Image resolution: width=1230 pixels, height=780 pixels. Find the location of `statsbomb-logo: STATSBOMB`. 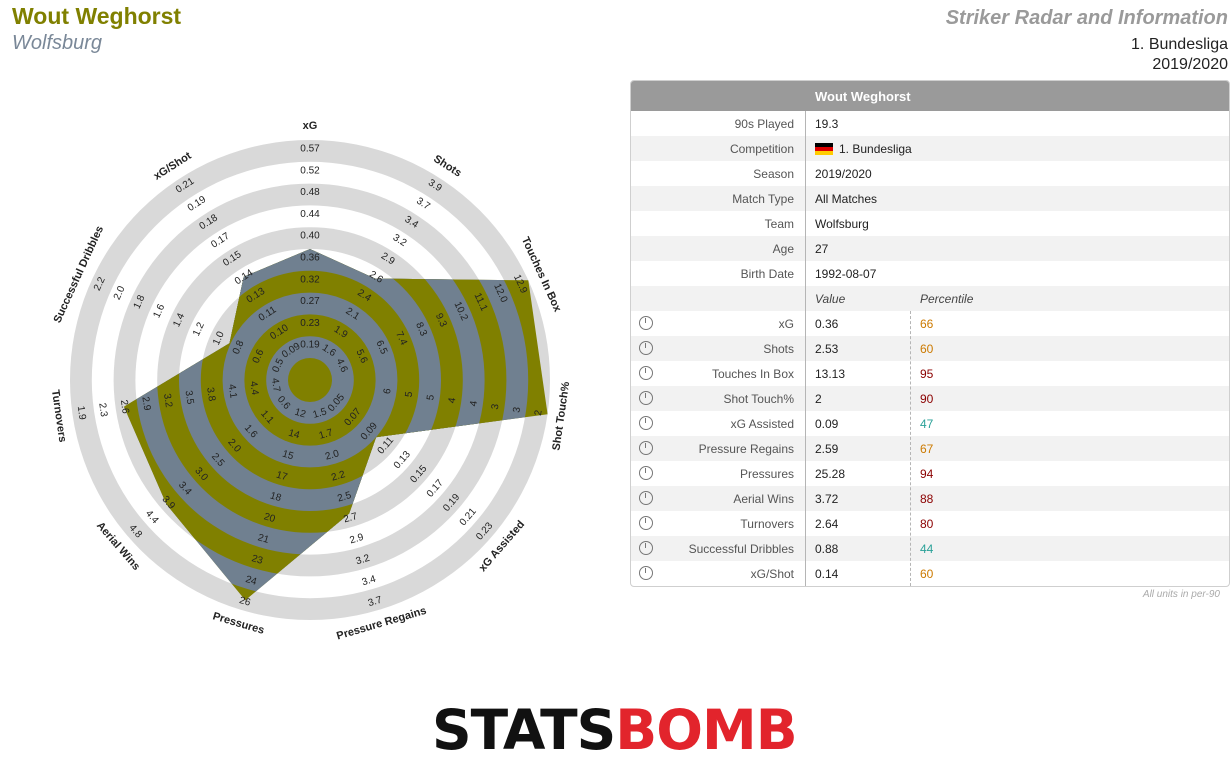

statsbomb-logo: STATSBOMB is located at coordinates (615, 730).